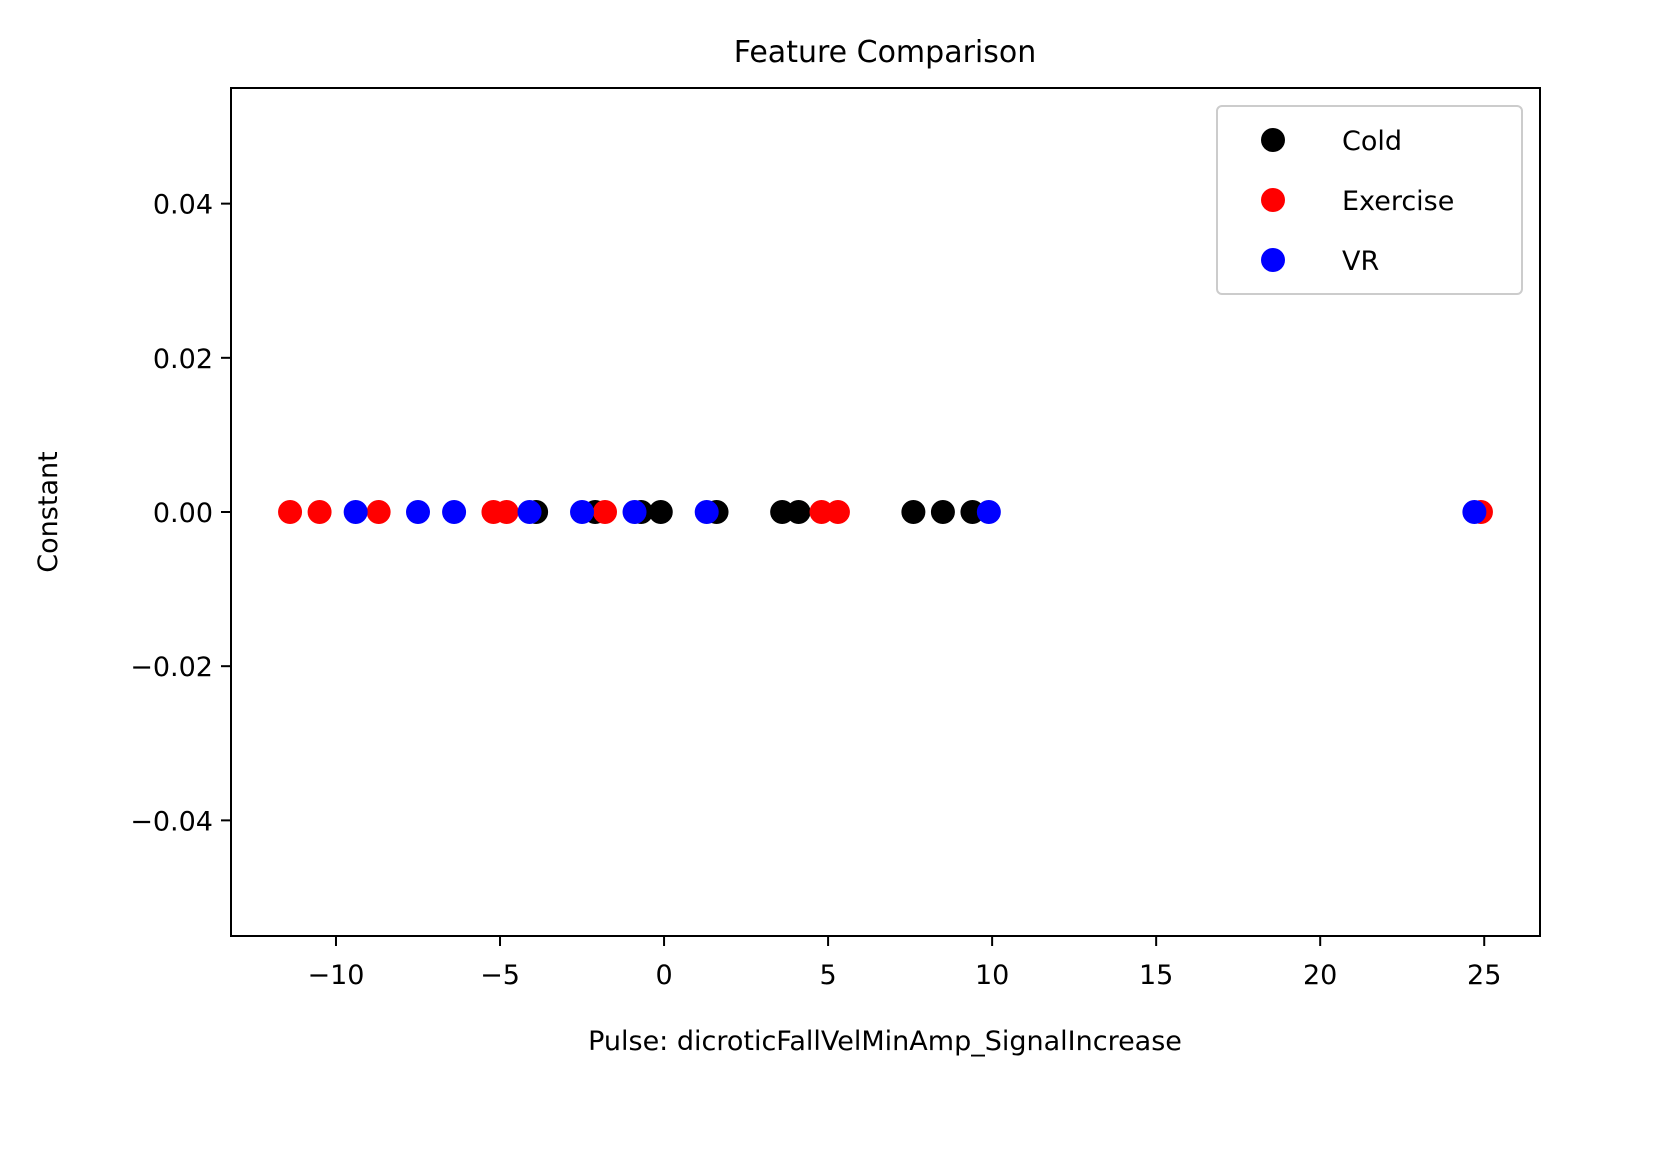  What do you see at coordinates (1372, 141) in the screenshot?
I see `legend-label-cold: Cold` at bounding box center [1372, 141].